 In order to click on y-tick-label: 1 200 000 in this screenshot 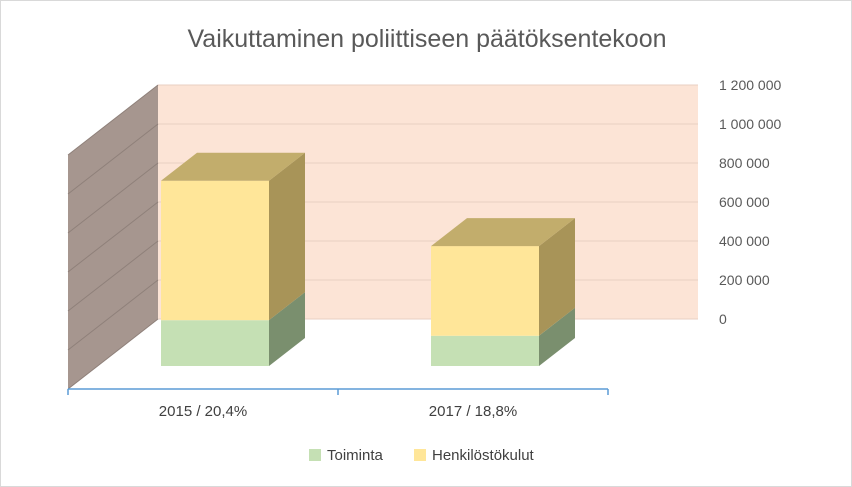, I will do `click(750, 85)`.